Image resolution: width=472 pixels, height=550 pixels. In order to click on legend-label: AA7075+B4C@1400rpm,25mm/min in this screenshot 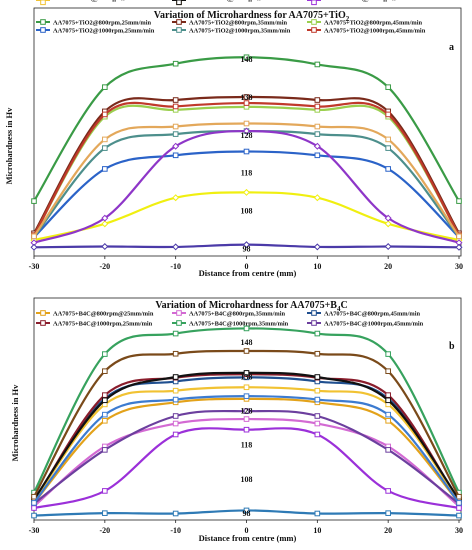, I will do `click(103, 1)`.